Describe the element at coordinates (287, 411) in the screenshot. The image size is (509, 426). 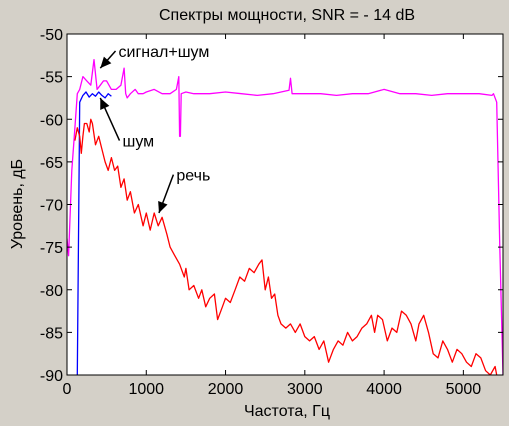
I see `x-axis-label: Частота, Гц` at that location.